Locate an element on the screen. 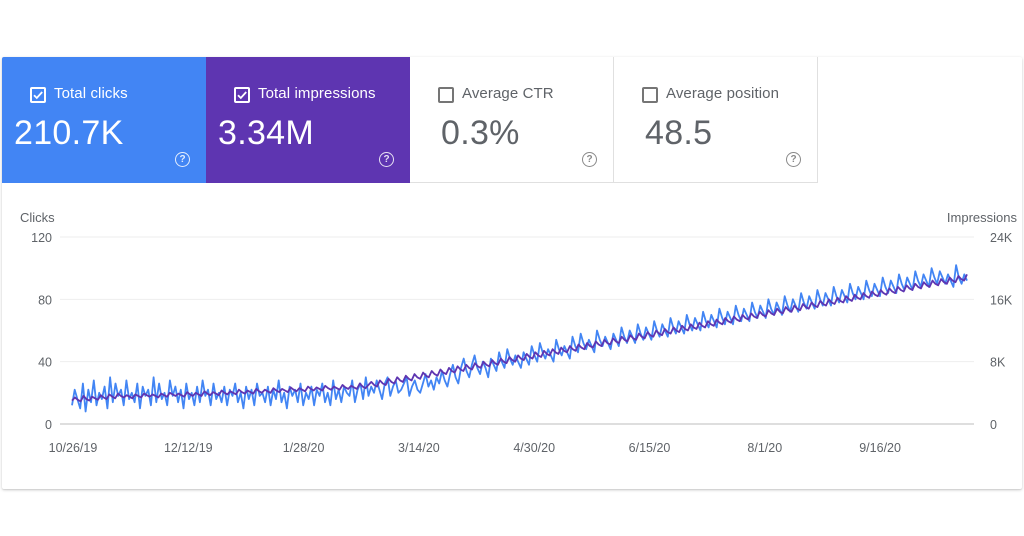 The width and height of the screenshot is (1024, 536). x-tick-label: 12/12/19 is located at coordinates (188, 448).